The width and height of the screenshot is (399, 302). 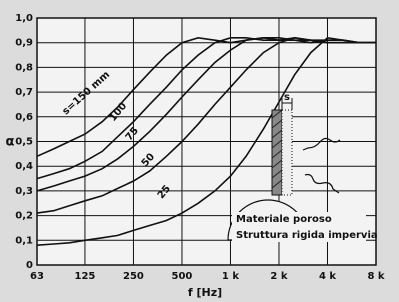 I want to click on x-tick-label: 250, so click(x=133, y=276).